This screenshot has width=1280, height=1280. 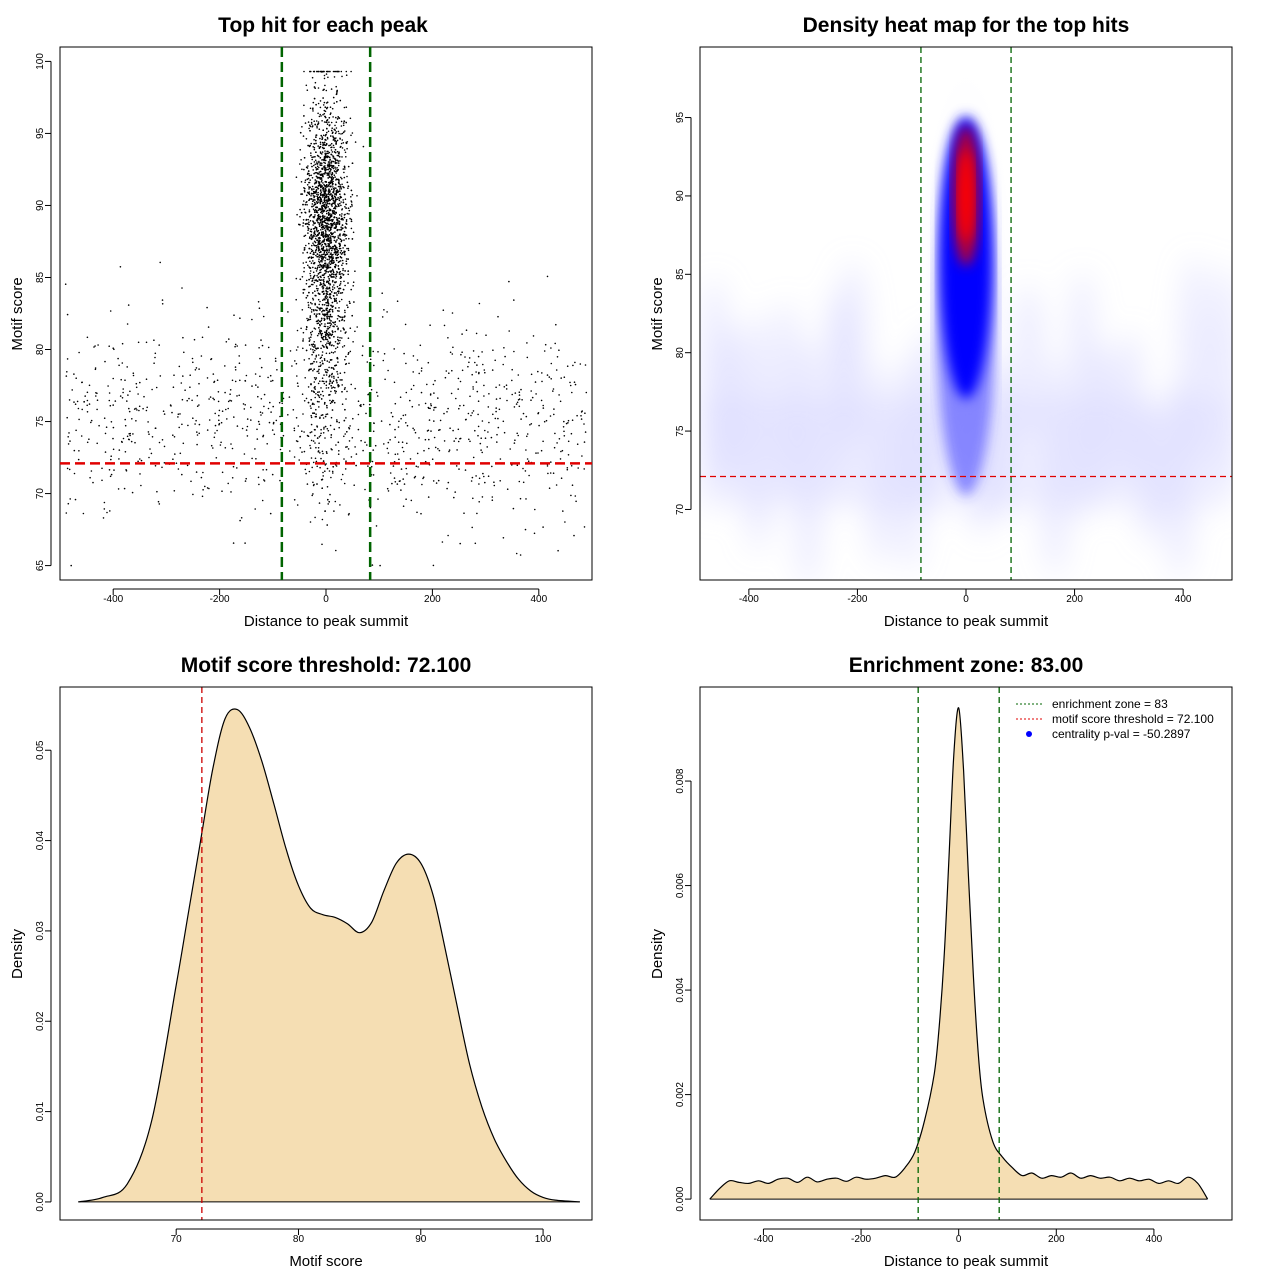 What do you see at coordinates (543, 1239) in the screenshot?
I see `x-tick-label: 100` at bounding box center [543, 1239].